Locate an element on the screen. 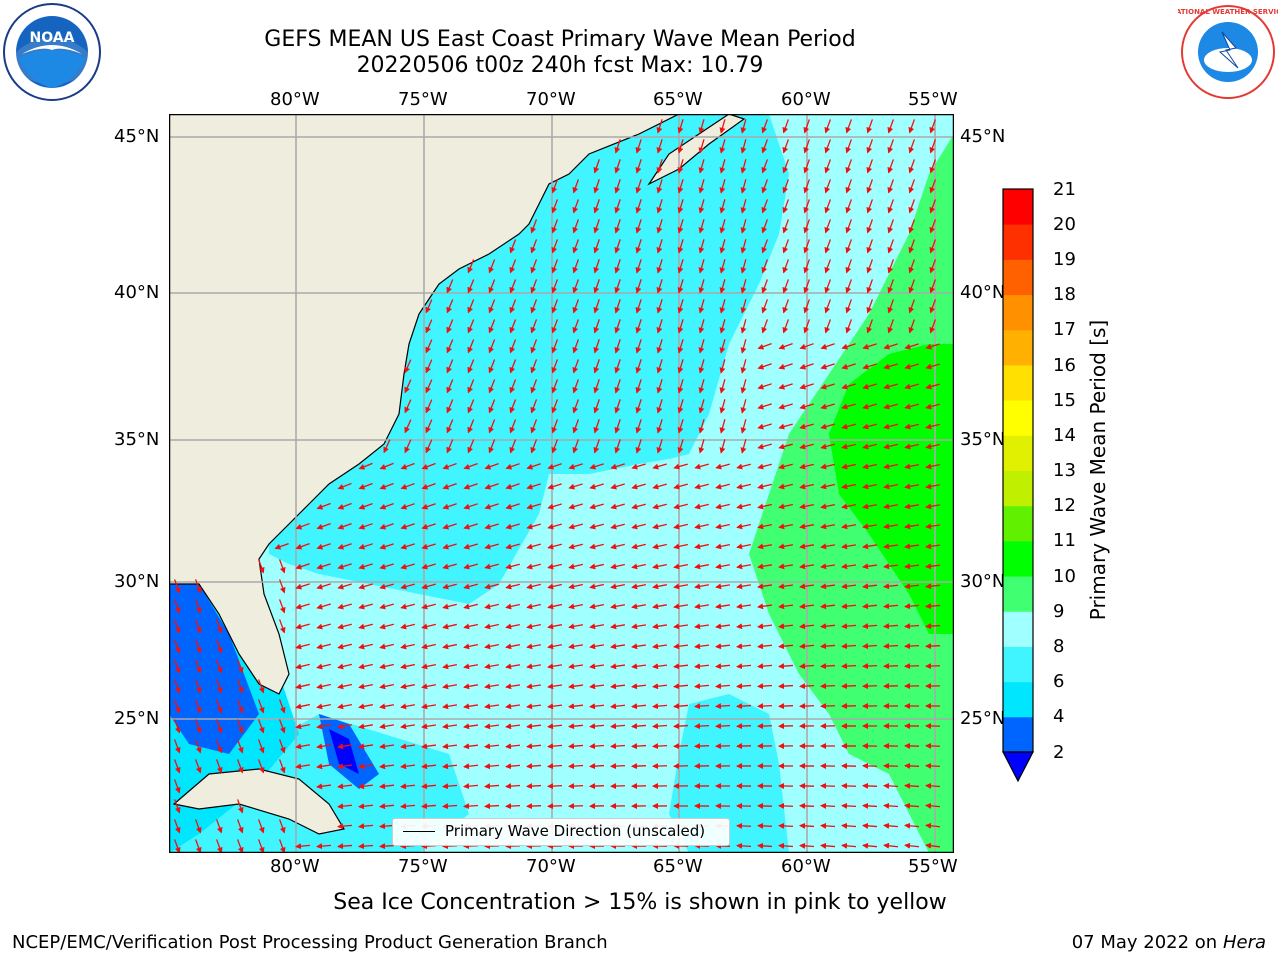 This screenshot has height=960, width=1280. legend-line-symbol is located at coordinates (419, 831).